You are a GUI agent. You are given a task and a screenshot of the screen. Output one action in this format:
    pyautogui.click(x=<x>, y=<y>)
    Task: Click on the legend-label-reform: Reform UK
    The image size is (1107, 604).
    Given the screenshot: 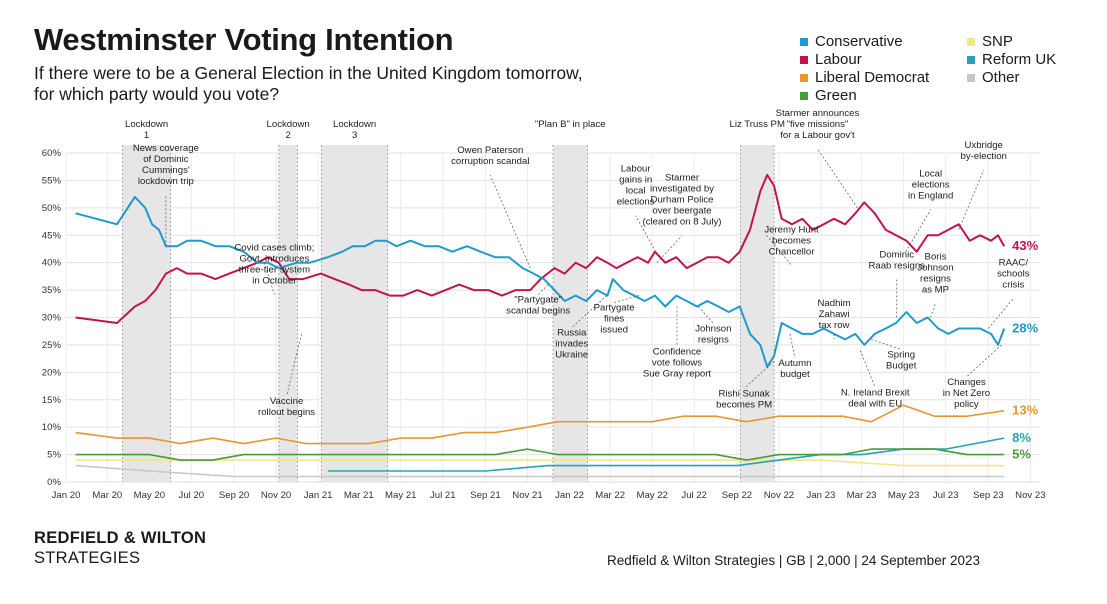 What is the action you would take?
    pyautogui.click(x=1019, y=59)
    